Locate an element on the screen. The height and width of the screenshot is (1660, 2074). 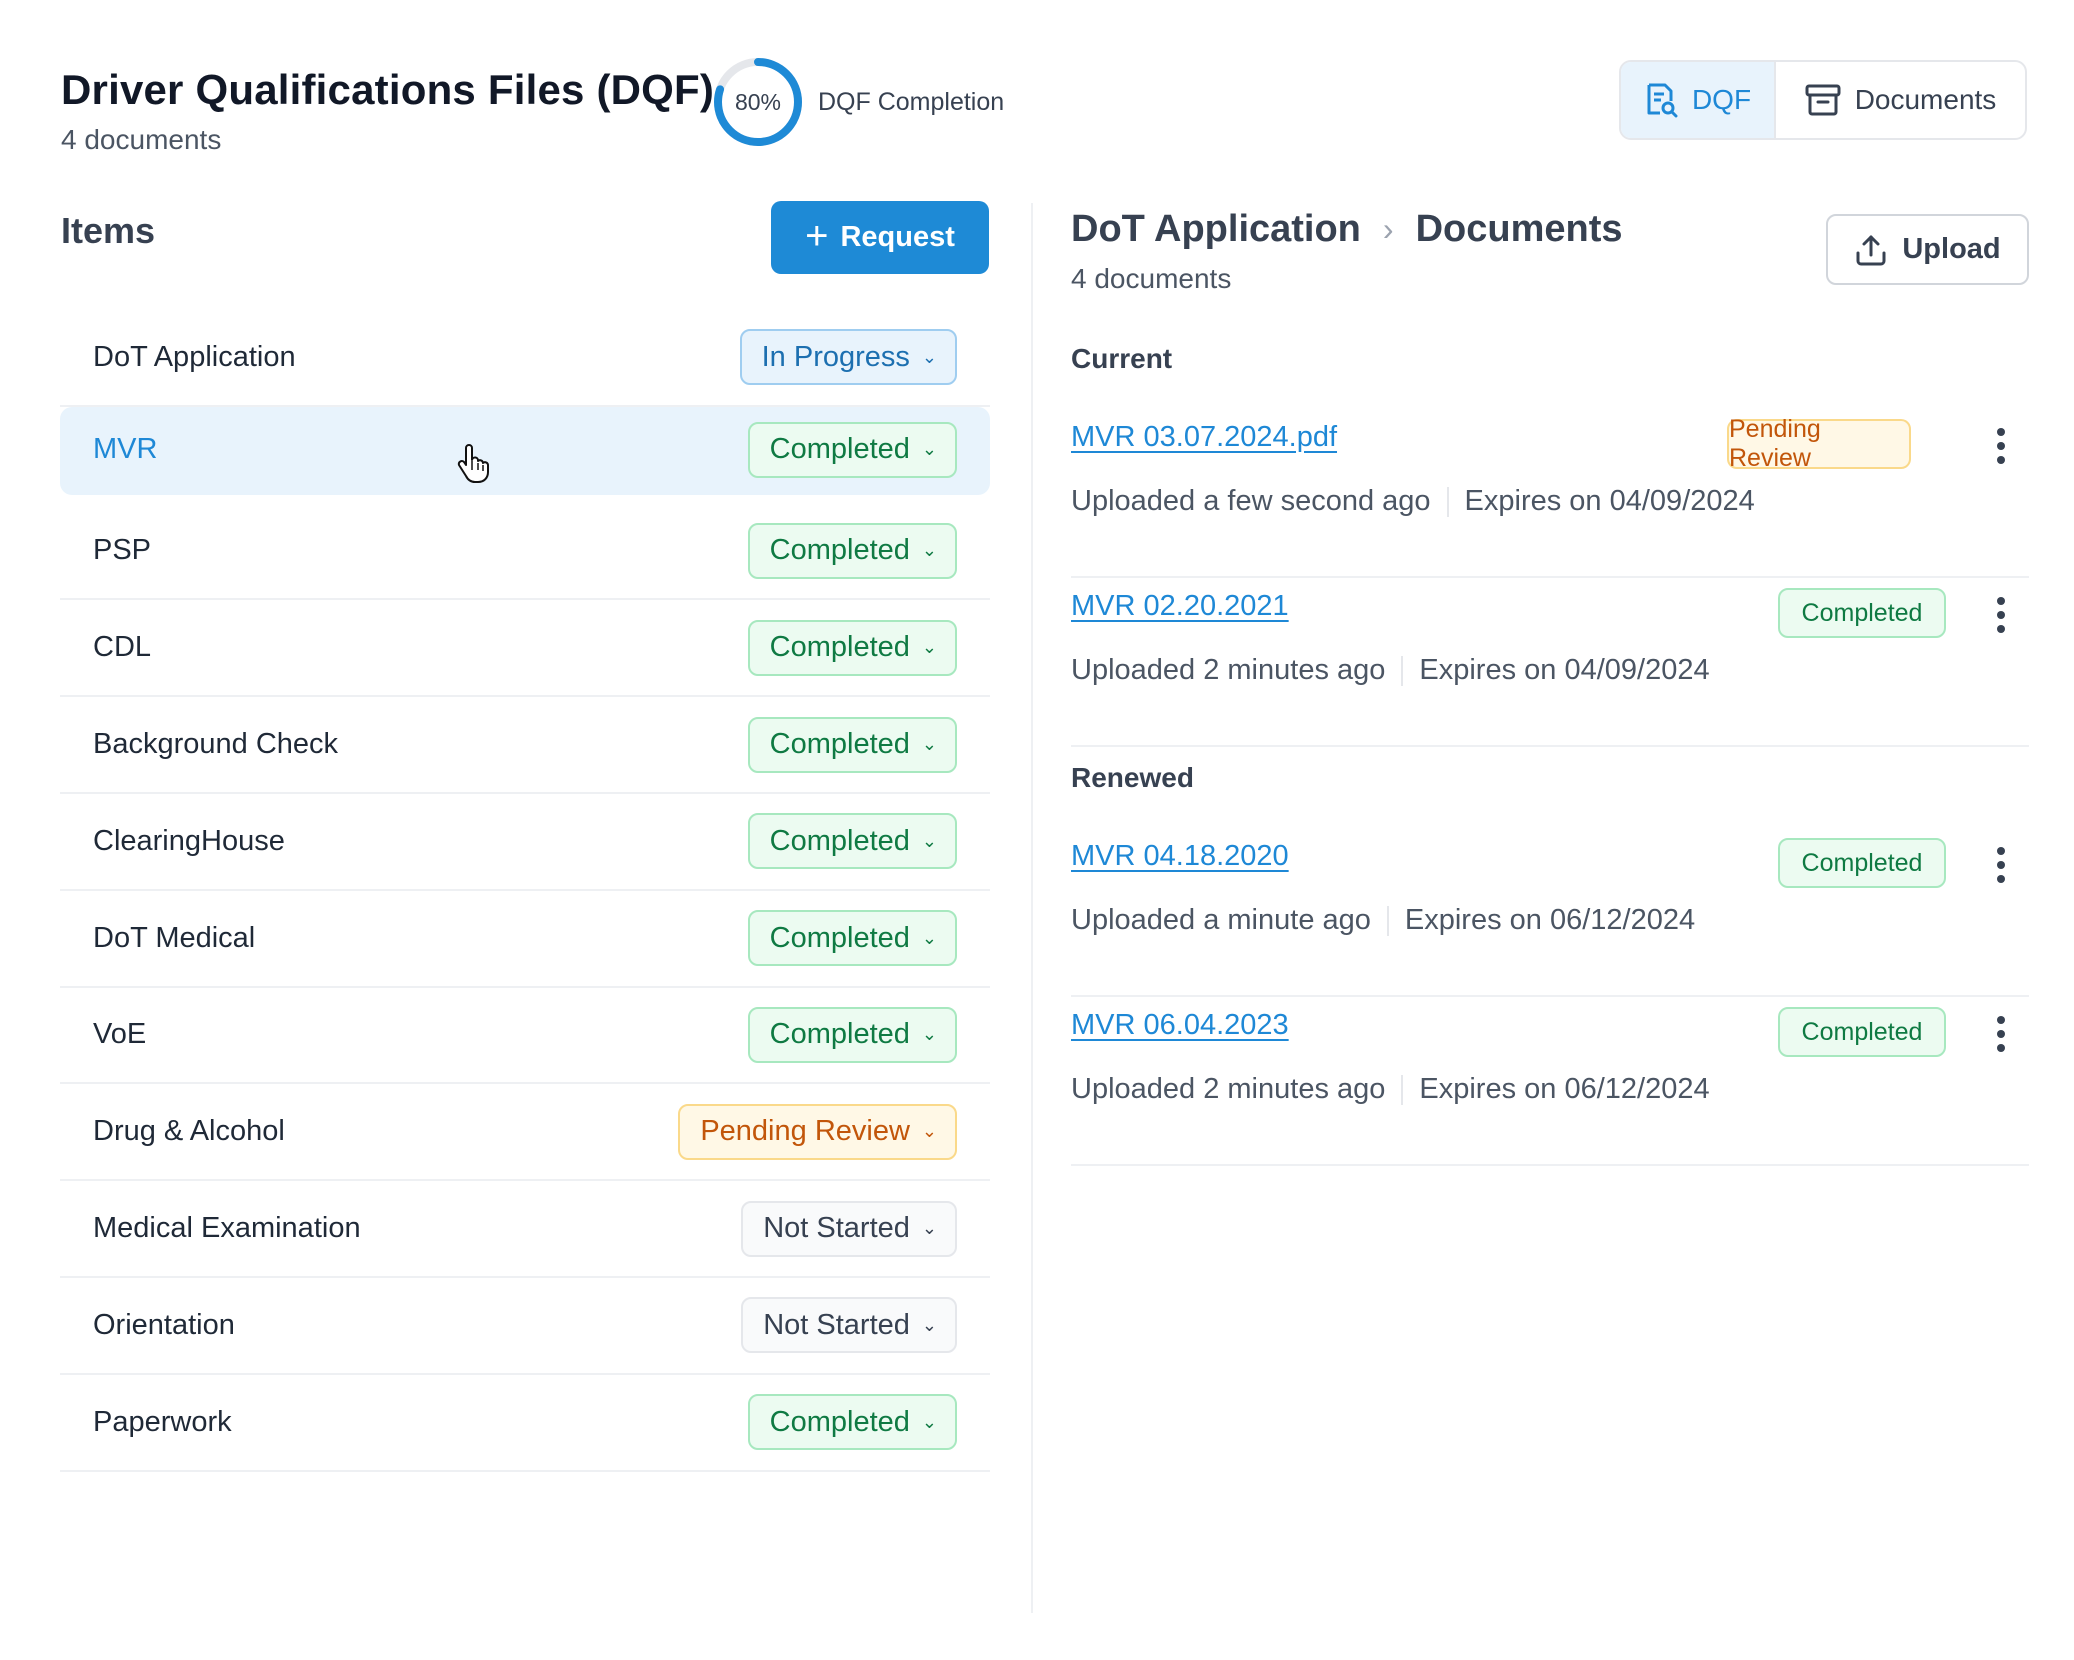
breadcrumb: DoT Application › Documents is located at coordinates (1346, 229).